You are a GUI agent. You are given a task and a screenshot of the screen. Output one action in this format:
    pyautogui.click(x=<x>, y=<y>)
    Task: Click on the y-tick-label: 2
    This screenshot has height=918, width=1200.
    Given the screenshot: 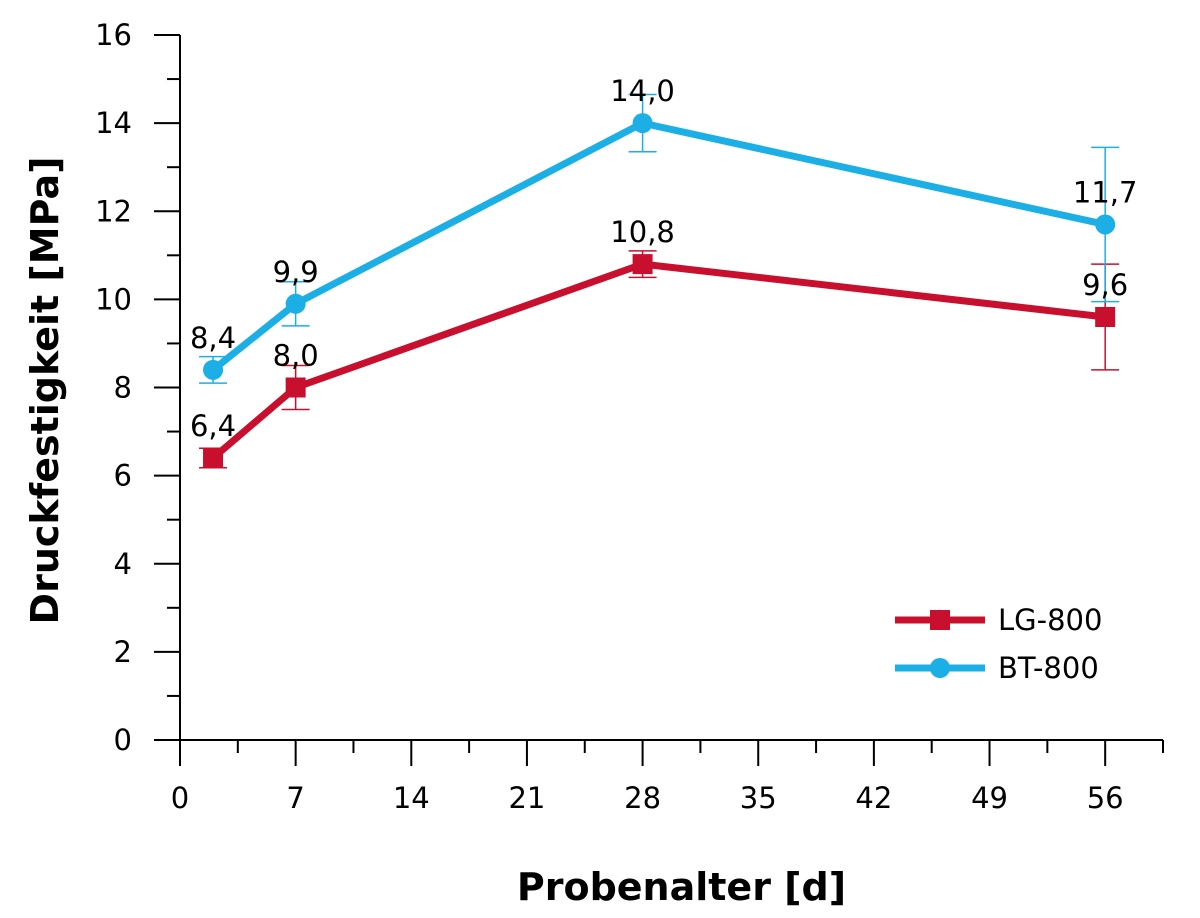 What is the action you would take?
    pyautogui.click(x=123, y=652)
    